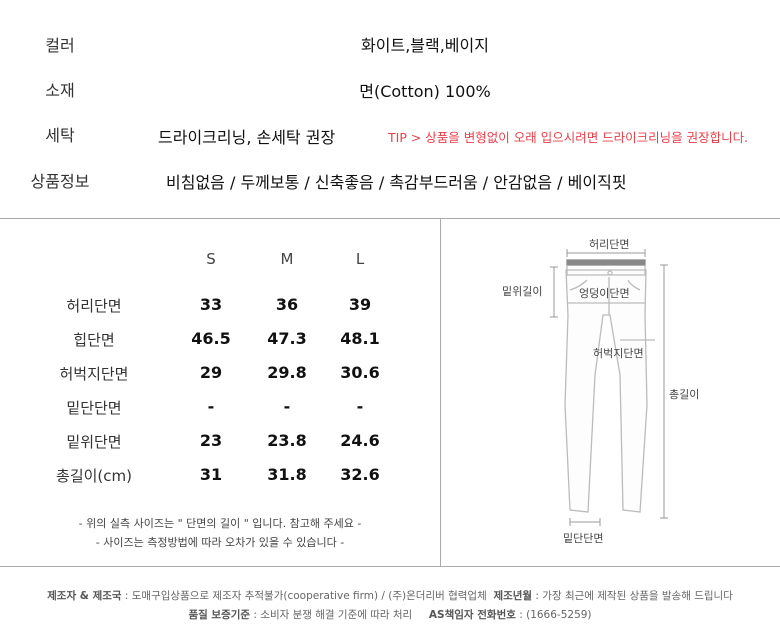 The image size is (780, 640). I want to click on info-label-product: 상품정보, so click(60, 181).